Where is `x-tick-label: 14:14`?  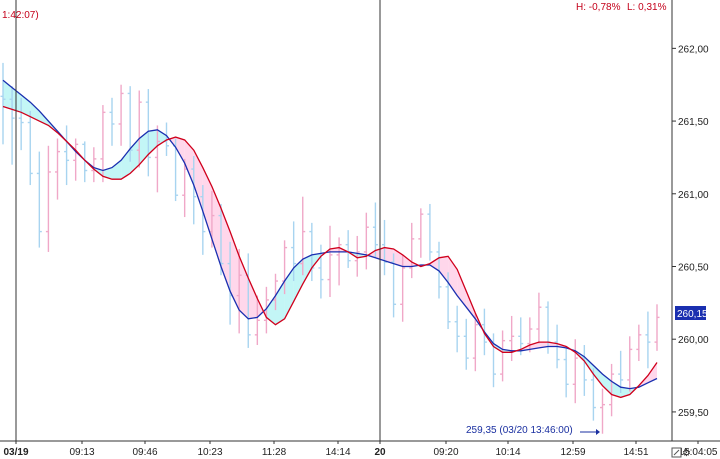 x-tick-label: 14:14 is located at coordinates (337, 452).